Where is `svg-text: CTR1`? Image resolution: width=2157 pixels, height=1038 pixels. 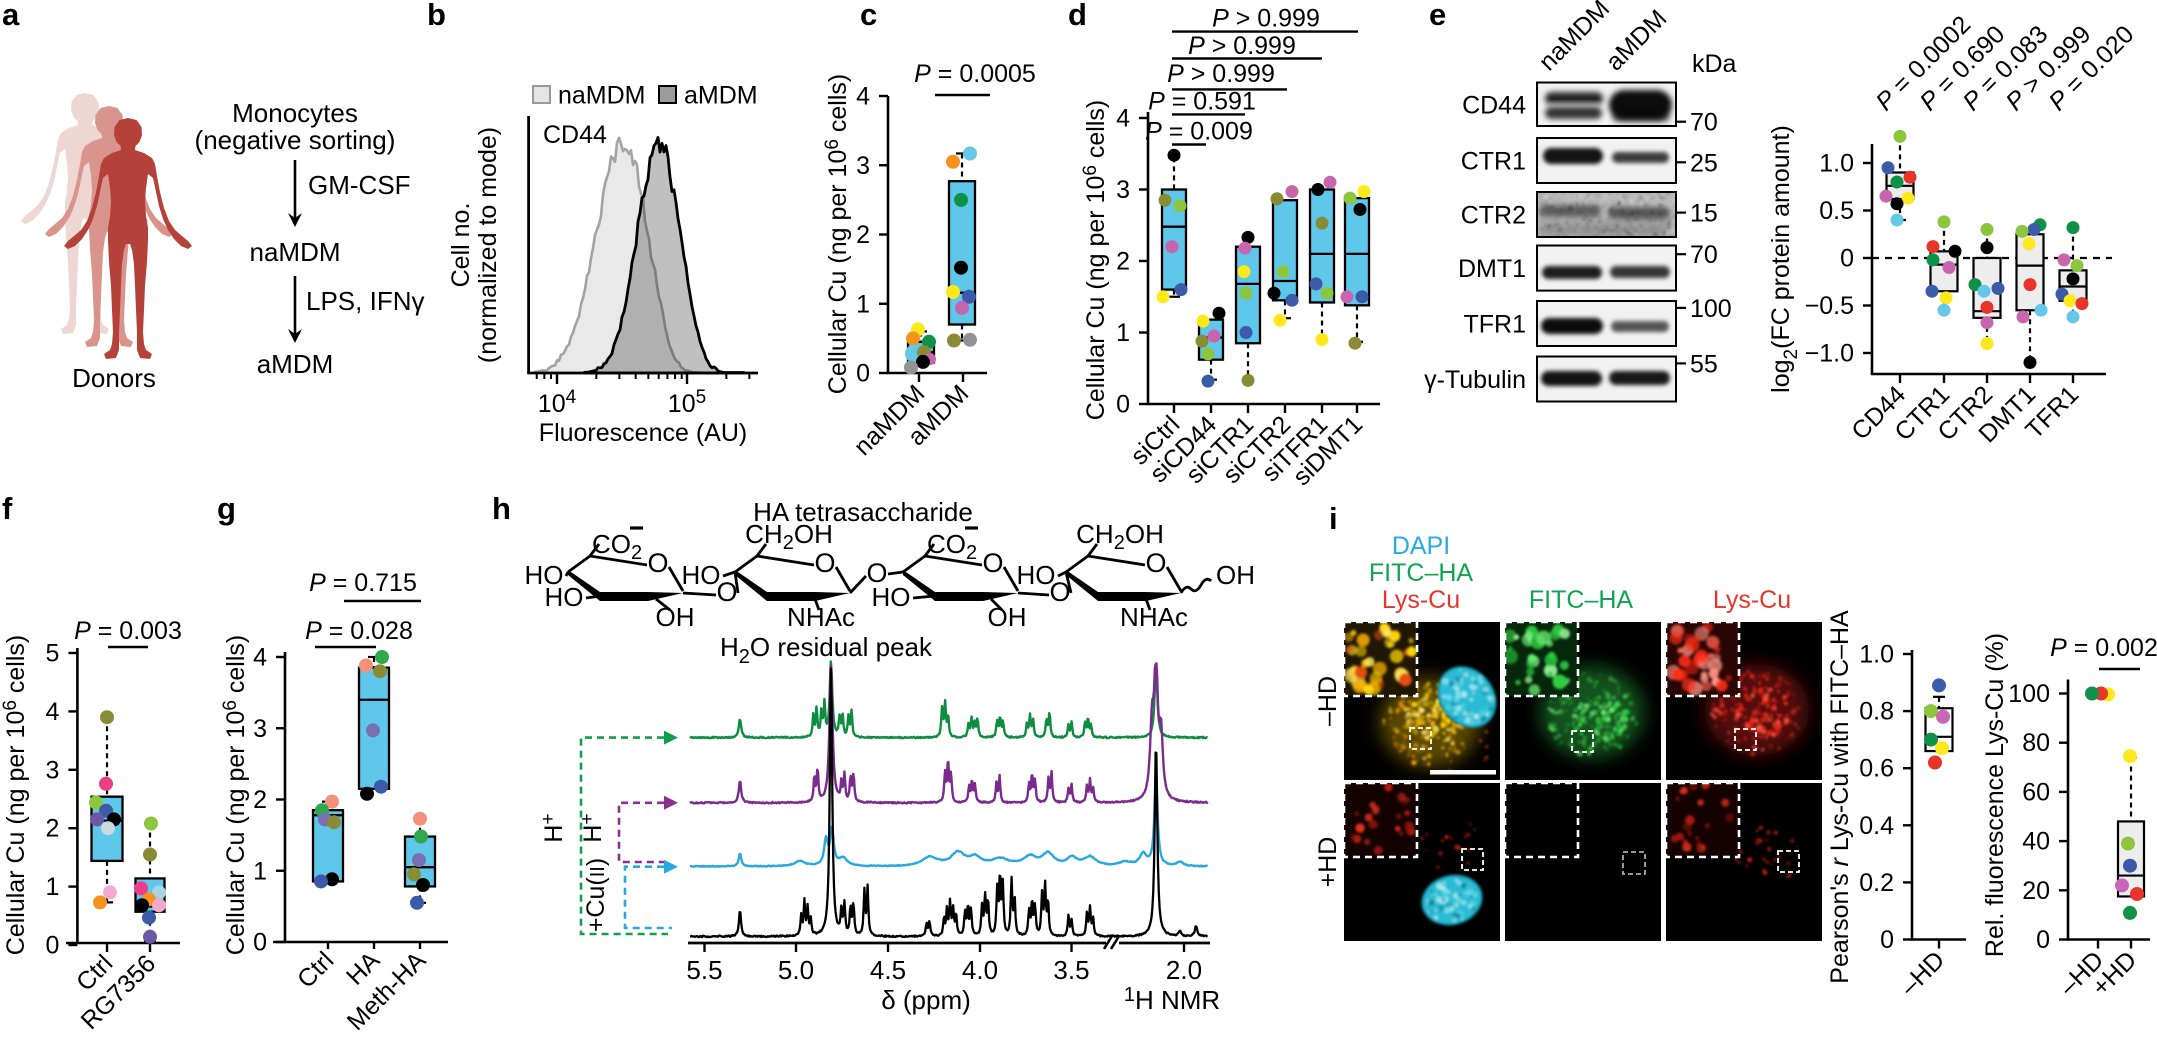
svg-text: CTR1 is located at coordinates (1493, 162).